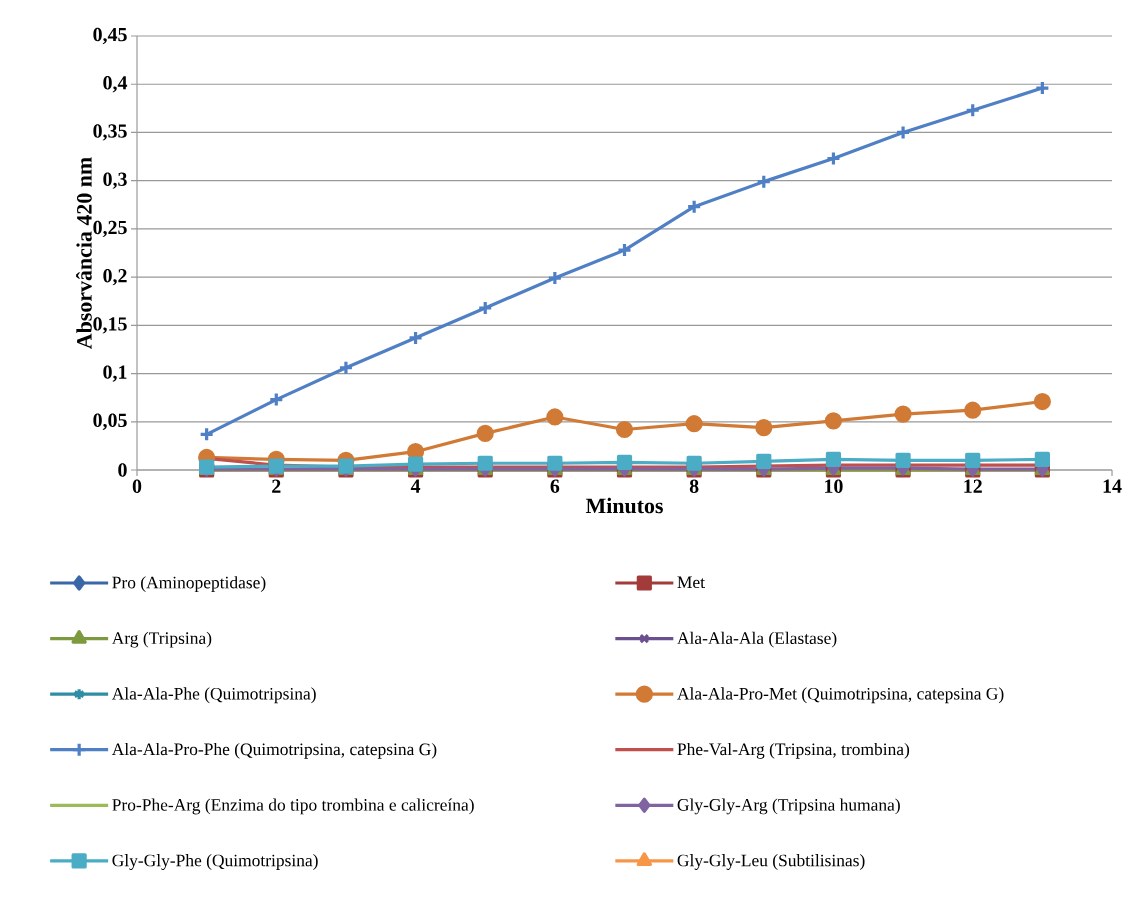 This screenshot has width=1131, height=919. I want to click on legend-label: Ala-Ala-Phe (Quimotripsina), so click(213, 695).